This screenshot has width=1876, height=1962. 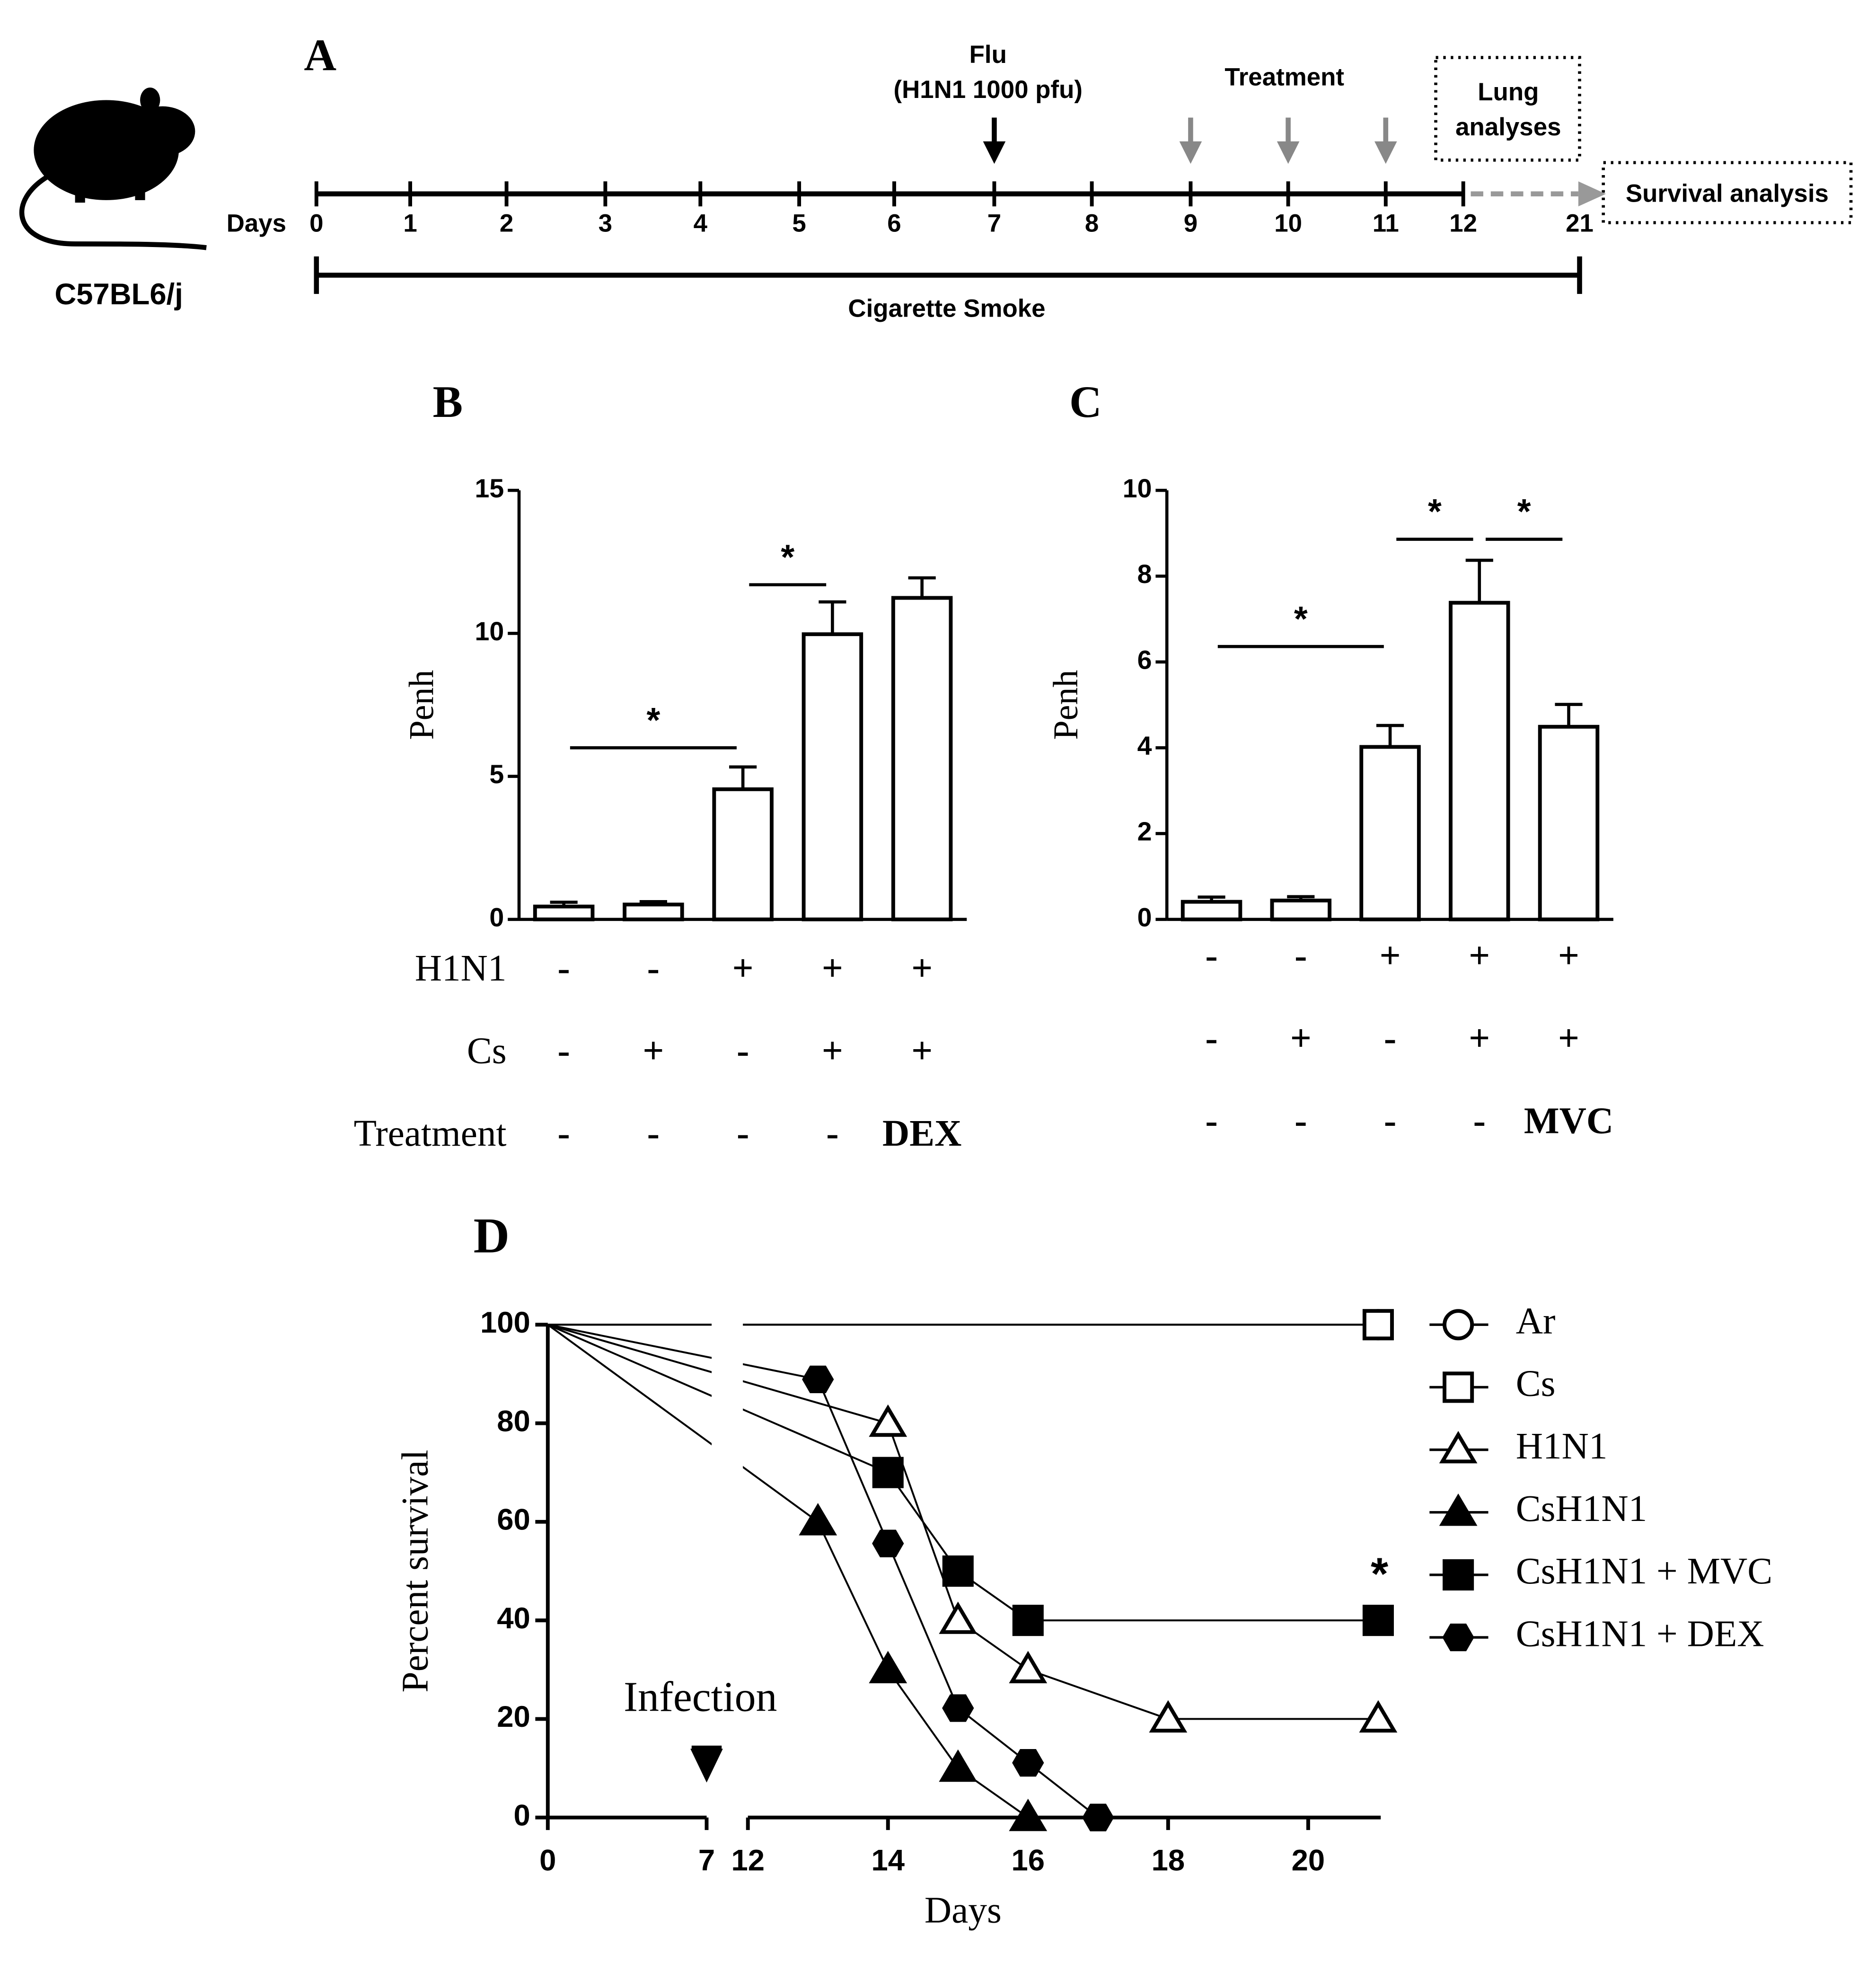 I want to click on y-tick-label: 15, so click(x=489, y=489).